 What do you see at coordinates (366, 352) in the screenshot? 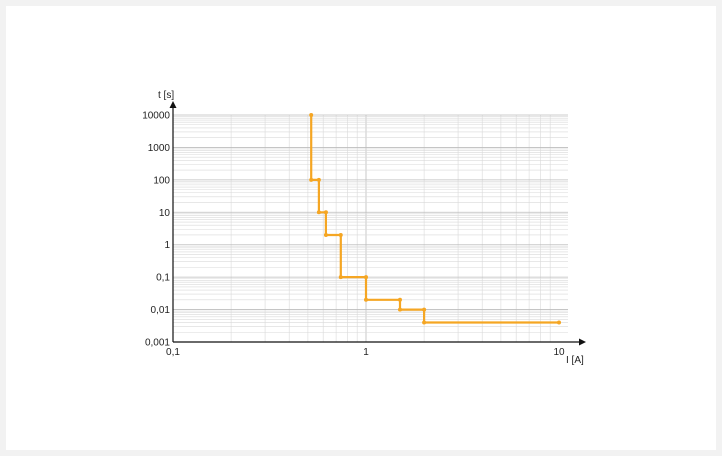
I see `x-tick-label: 1` at bounding box center [366, 352].